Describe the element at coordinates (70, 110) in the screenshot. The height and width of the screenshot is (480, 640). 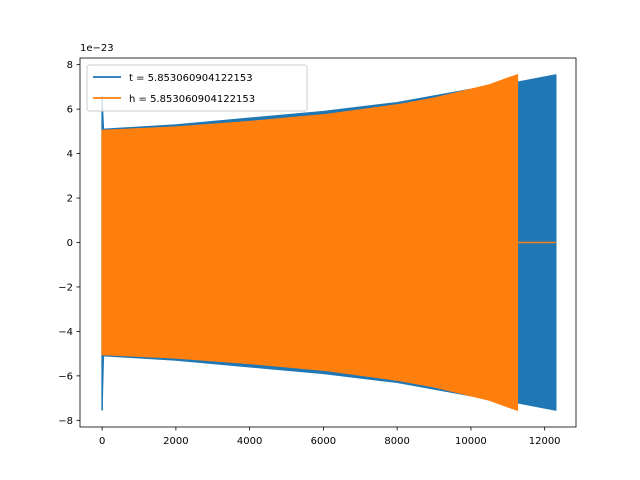
I see `y-tick-label: 6` at that location.